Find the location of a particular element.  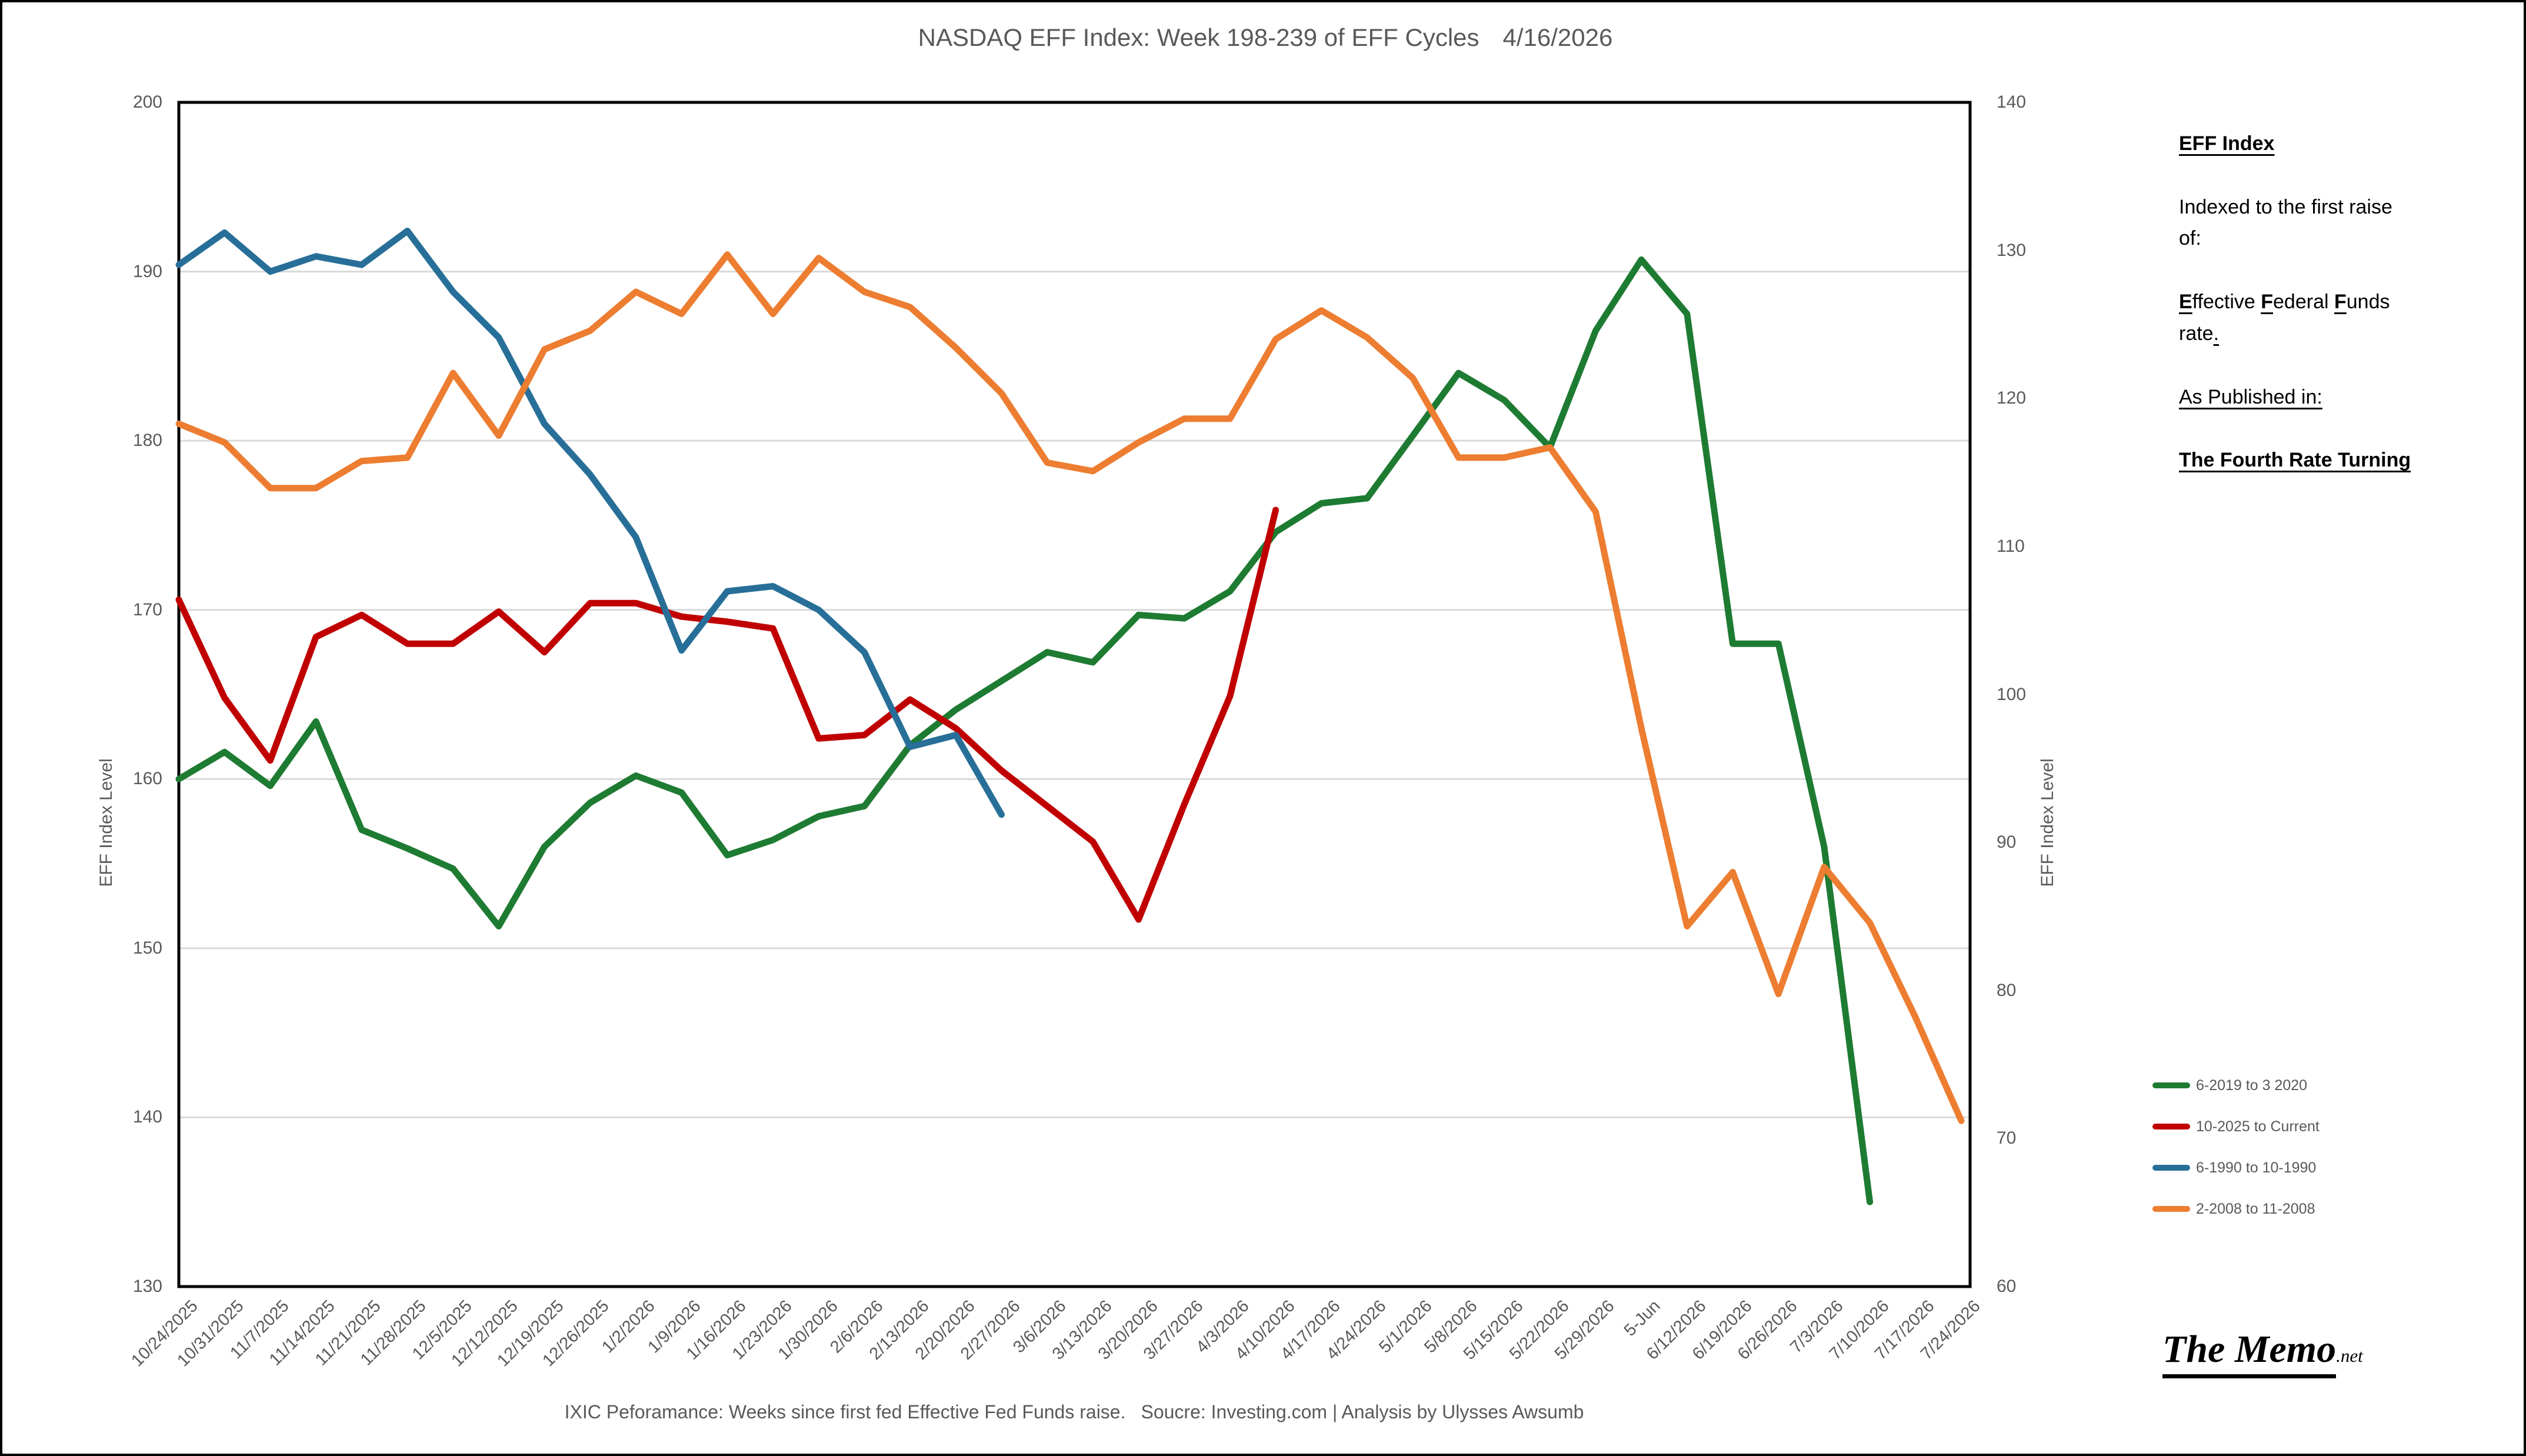

legend-label: 6-2019 to 3 2020 is located at coordinates (2252, 1085).